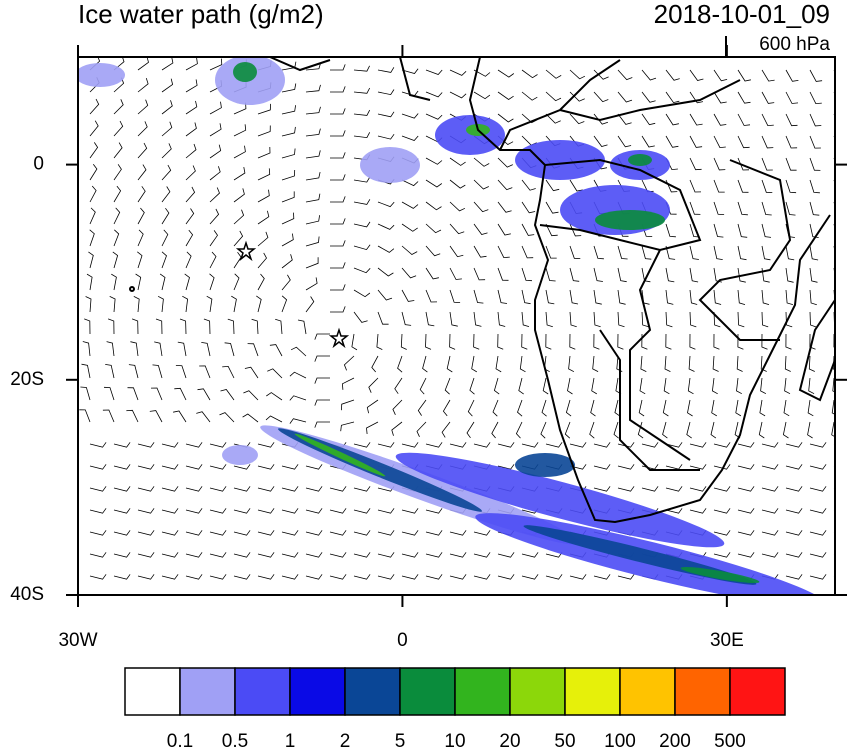 Image resolution: width=850 pixels, height=750 pixels. What do you see at coordinates (742, 14) in the screenshot?
I see `time: 2018-10-01_09` at bounding box center [742, 14].